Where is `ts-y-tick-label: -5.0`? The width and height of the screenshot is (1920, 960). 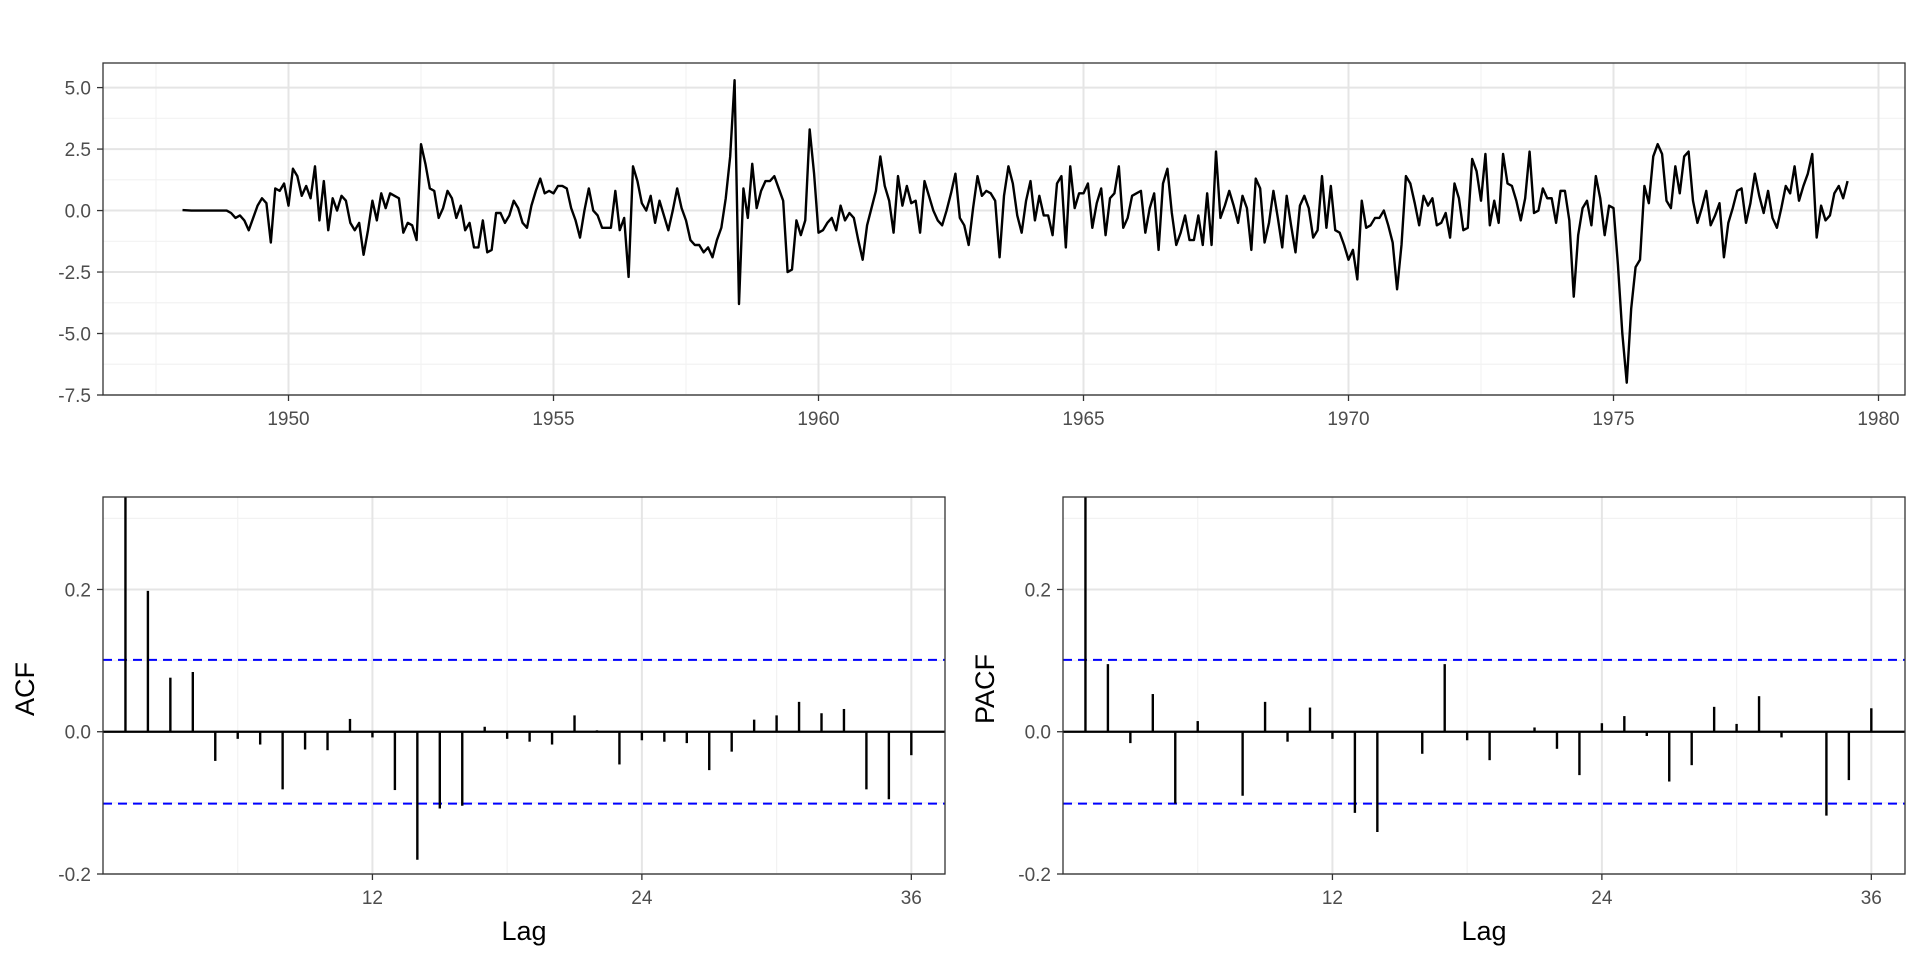
ts-y-tick-label: -5.0 is located at coordinates (74, 335).